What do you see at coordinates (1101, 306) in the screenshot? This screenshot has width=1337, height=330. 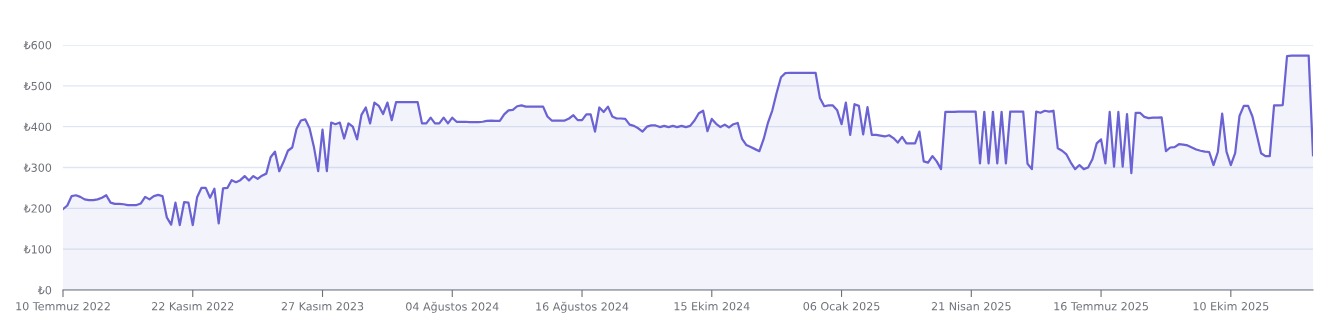 I see `x-tick-label: 16 Temmuz 2025` at bounding box center [1101, 306].